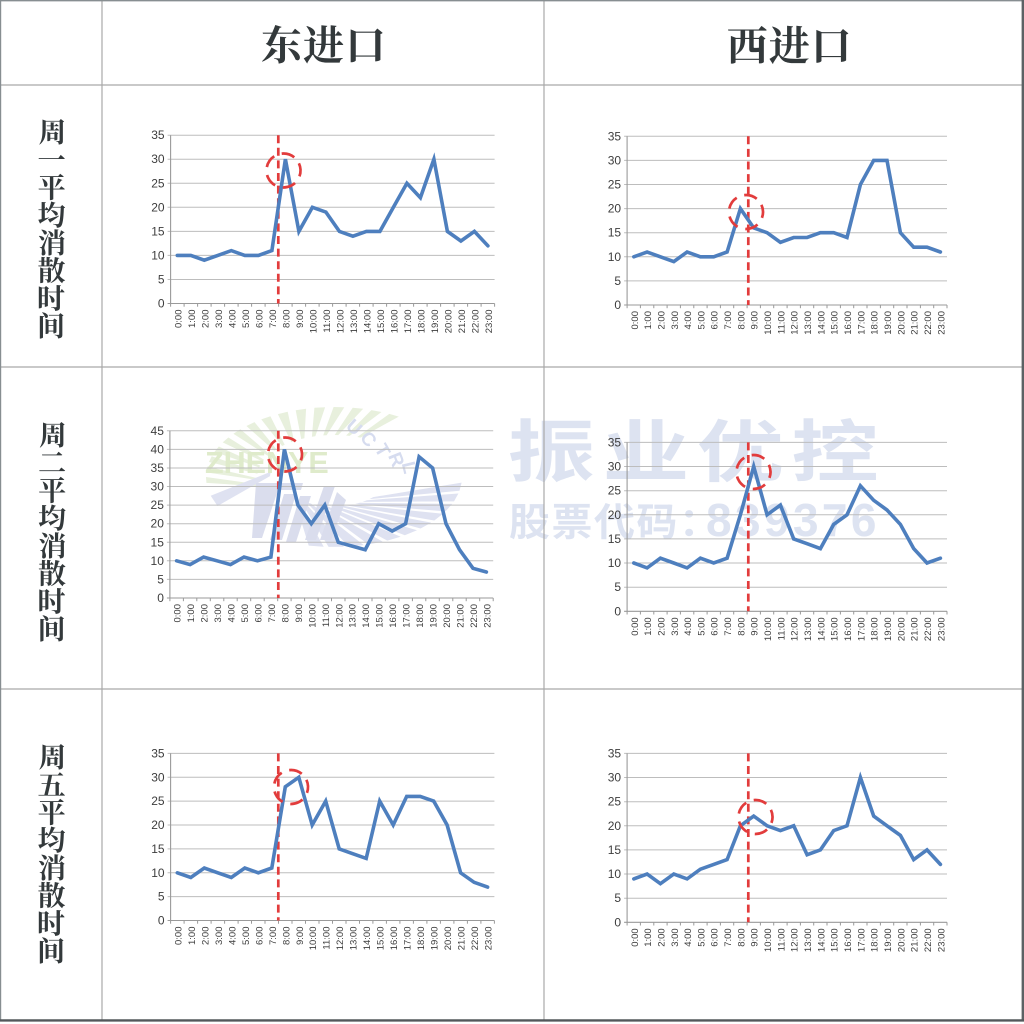 The image size is (1024, 1024). Describe the element at coordinates (160, 598) in the screenshot. I see `svg-text: 0` at that location.